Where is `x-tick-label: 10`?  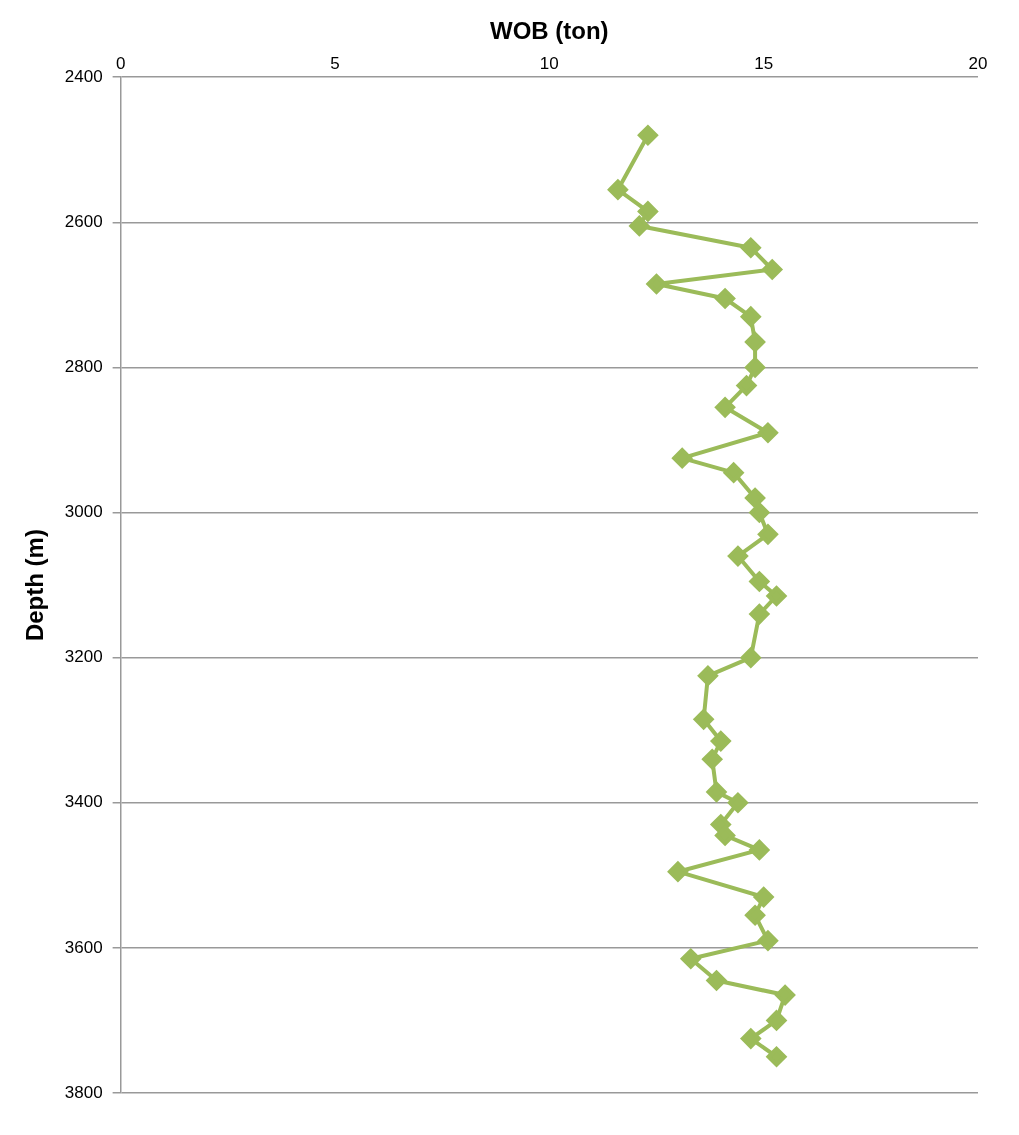 x-tick-label: 10 is located at coordinates (549, 63).